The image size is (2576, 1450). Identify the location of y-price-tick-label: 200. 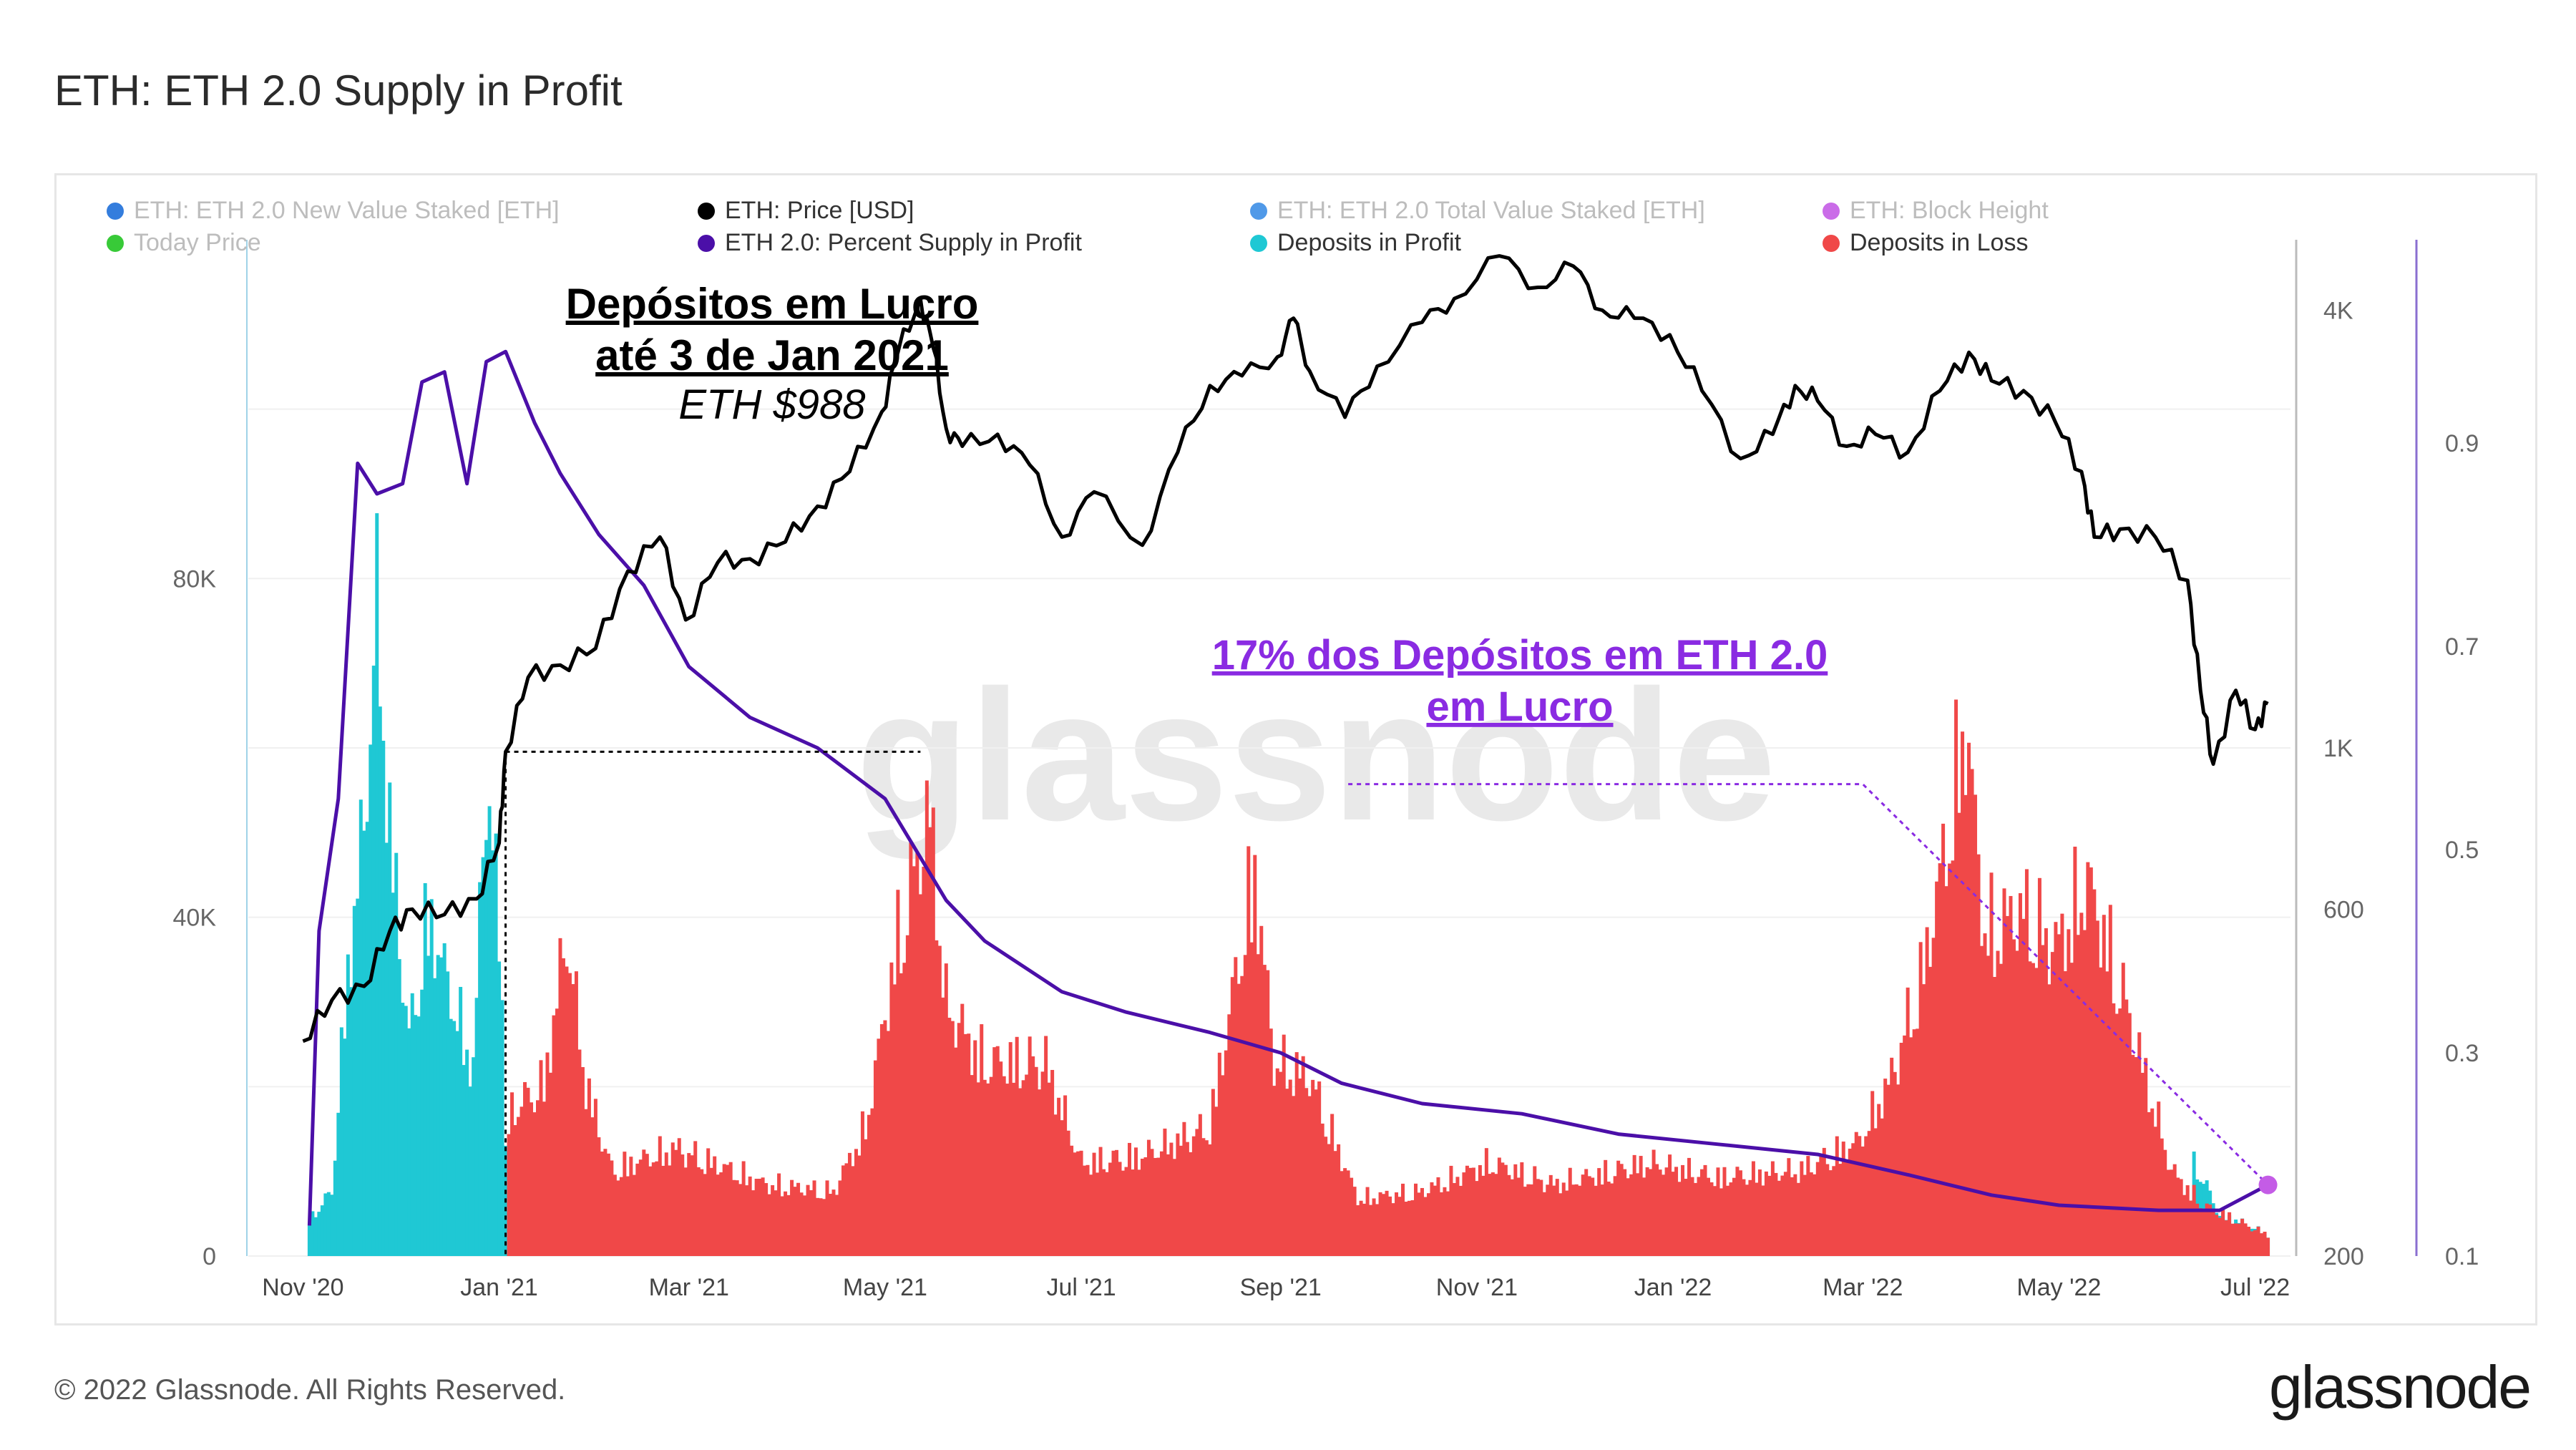
(2343, 1256).